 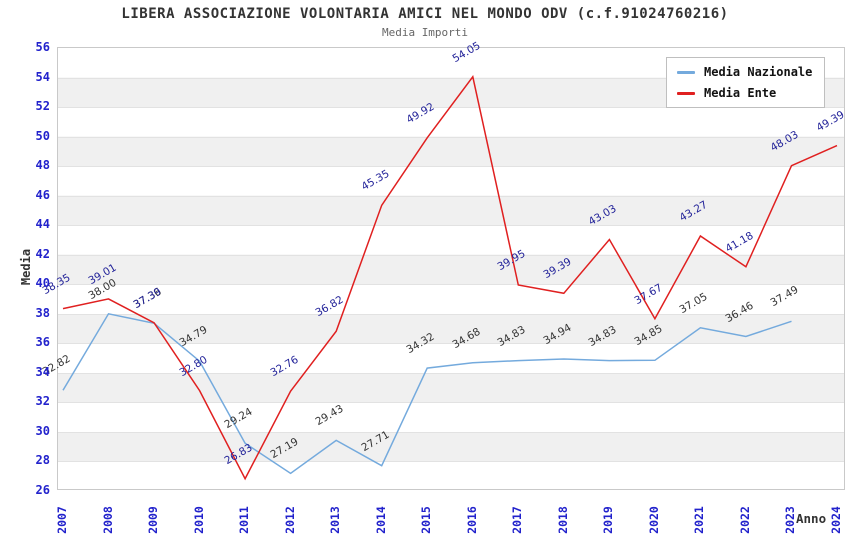 I want to click on y-tick-label: 52, so click(x=42, y=106).